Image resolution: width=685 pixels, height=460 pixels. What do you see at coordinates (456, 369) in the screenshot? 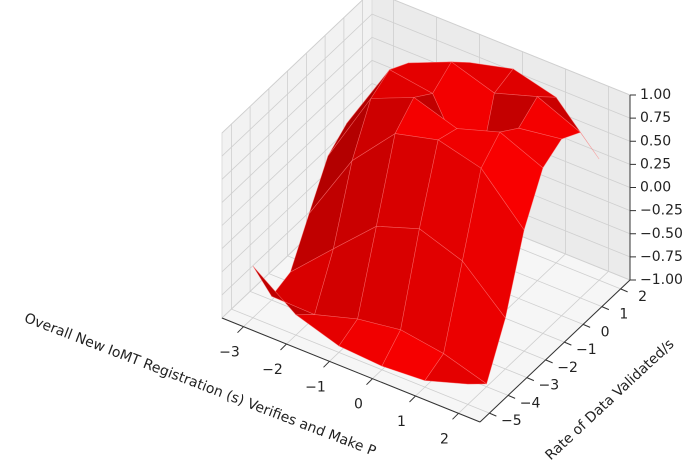
I see `surface-patch` at bounding box center [456, 369].